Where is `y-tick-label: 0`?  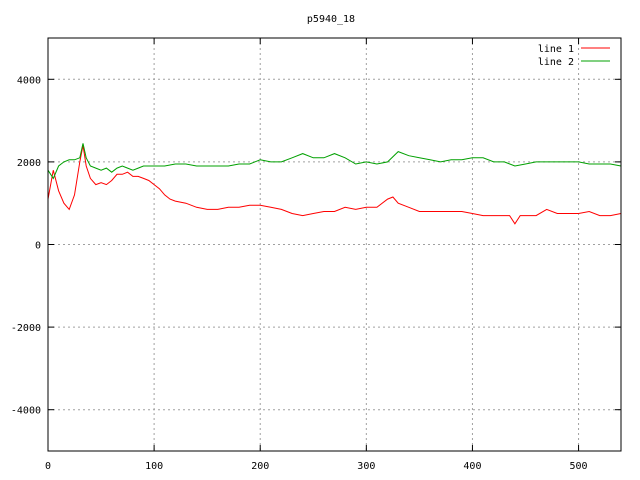 y-tick-label: 0 is located at coordinates (38, 246).